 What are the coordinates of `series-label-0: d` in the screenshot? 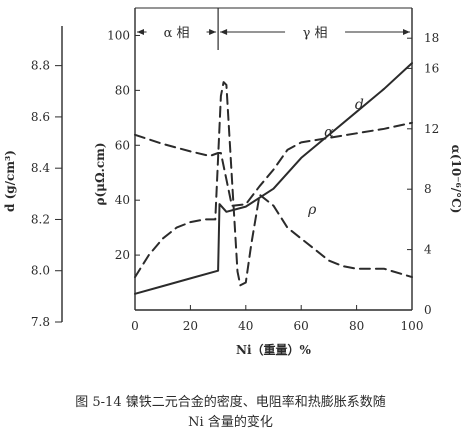 It's located at (359, 105).